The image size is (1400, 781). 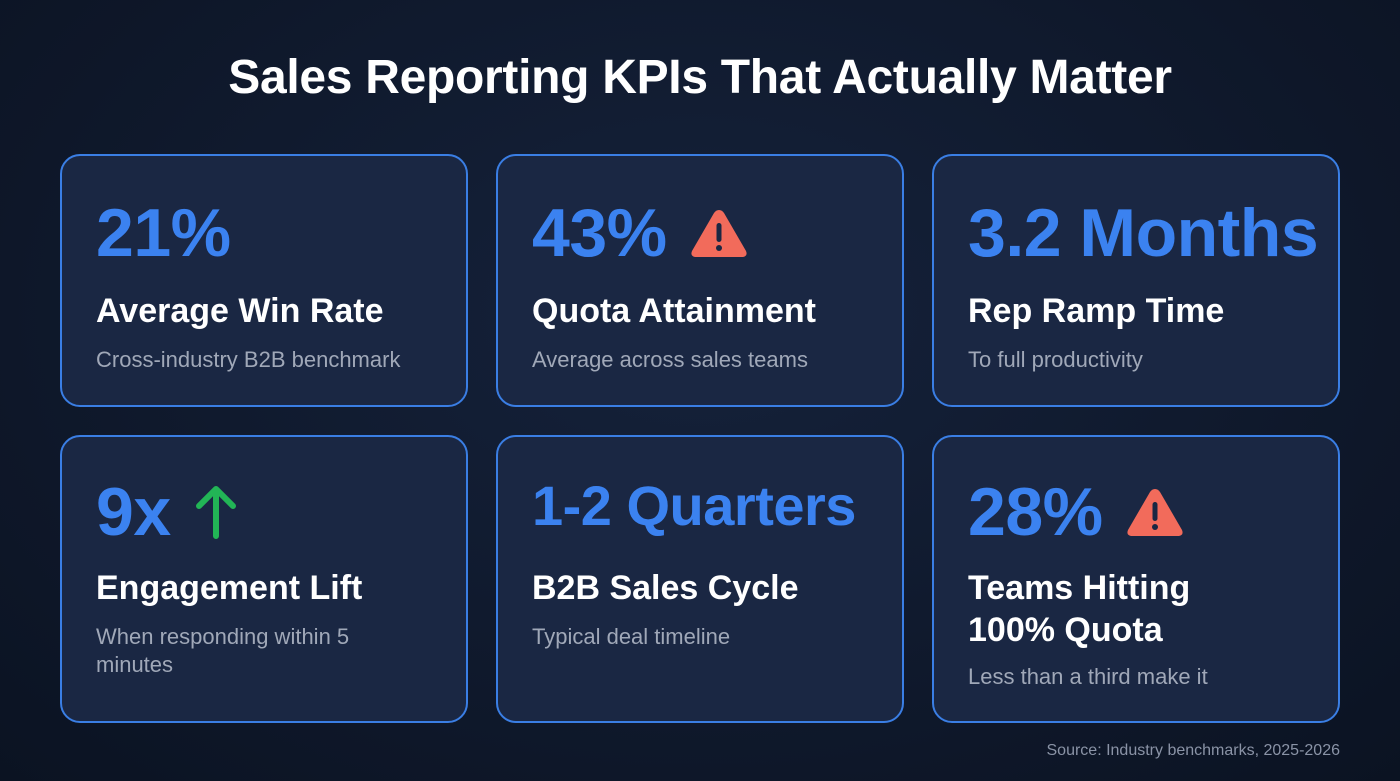 What do you see at coordinates (229, 588) in the screenshot?
I see `kpi-label: Engagement Lift` at bounding box center [229, 588].